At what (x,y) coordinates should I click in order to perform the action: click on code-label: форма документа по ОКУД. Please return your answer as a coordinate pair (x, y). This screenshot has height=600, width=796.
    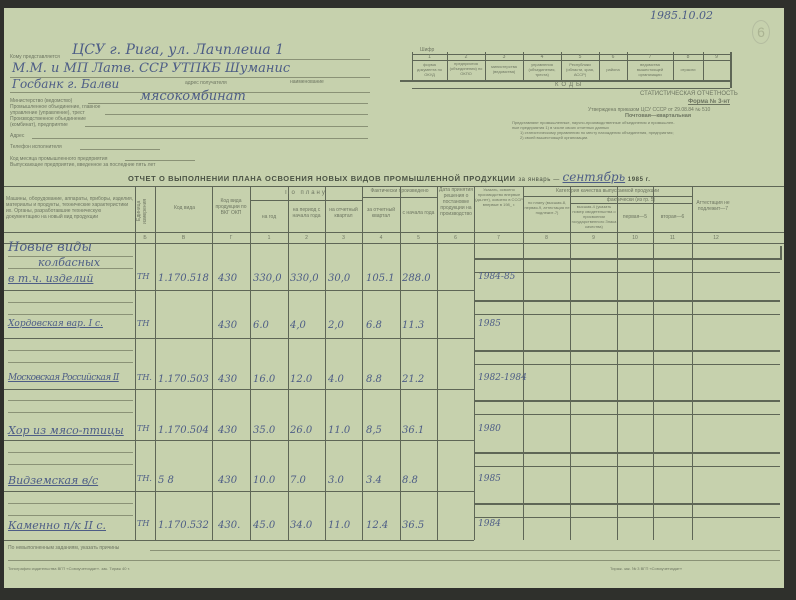
    Looking at the image, I should click on (429, 69).